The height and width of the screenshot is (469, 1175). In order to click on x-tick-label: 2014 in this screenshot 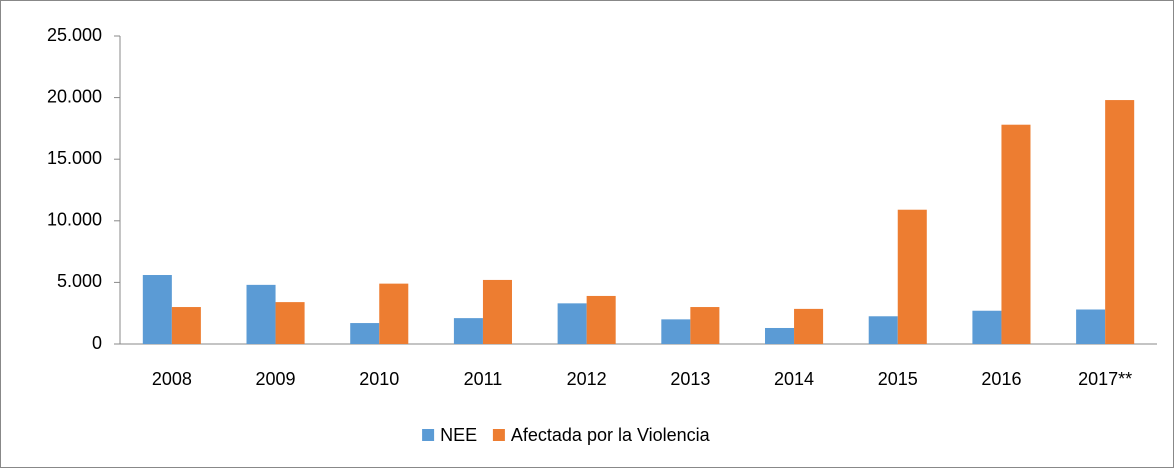, I will do `click(794, 379)`.